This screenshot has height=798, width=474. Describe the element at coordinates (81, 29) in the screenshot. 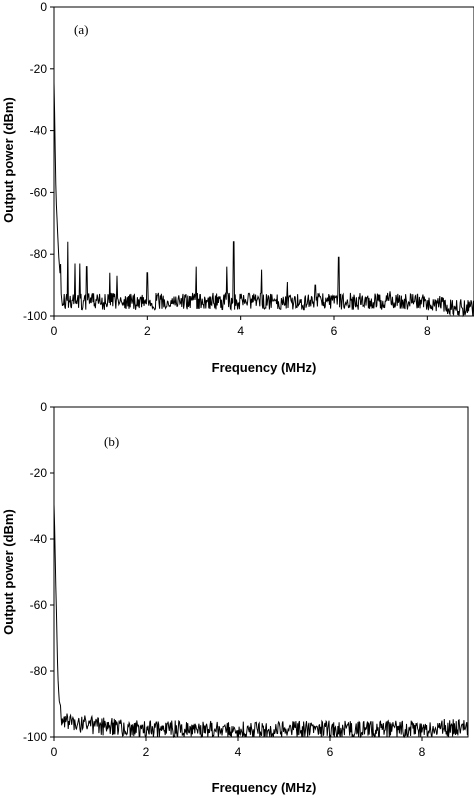

I see `panel-label: (a)` at that location.